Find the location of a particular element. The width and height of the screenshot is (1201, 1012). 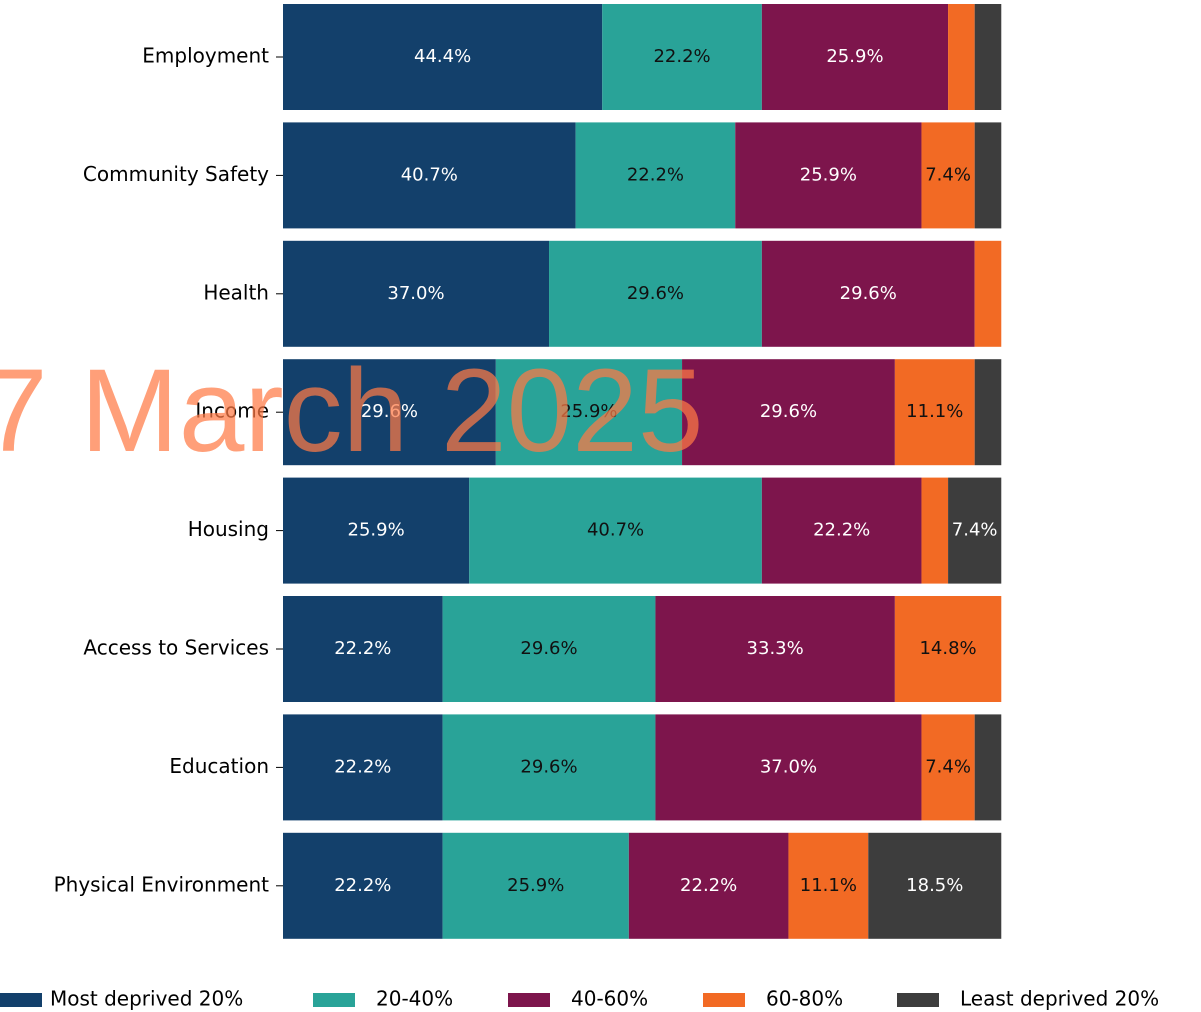

y-tick-label: Income is located at coordinates (232, 411).